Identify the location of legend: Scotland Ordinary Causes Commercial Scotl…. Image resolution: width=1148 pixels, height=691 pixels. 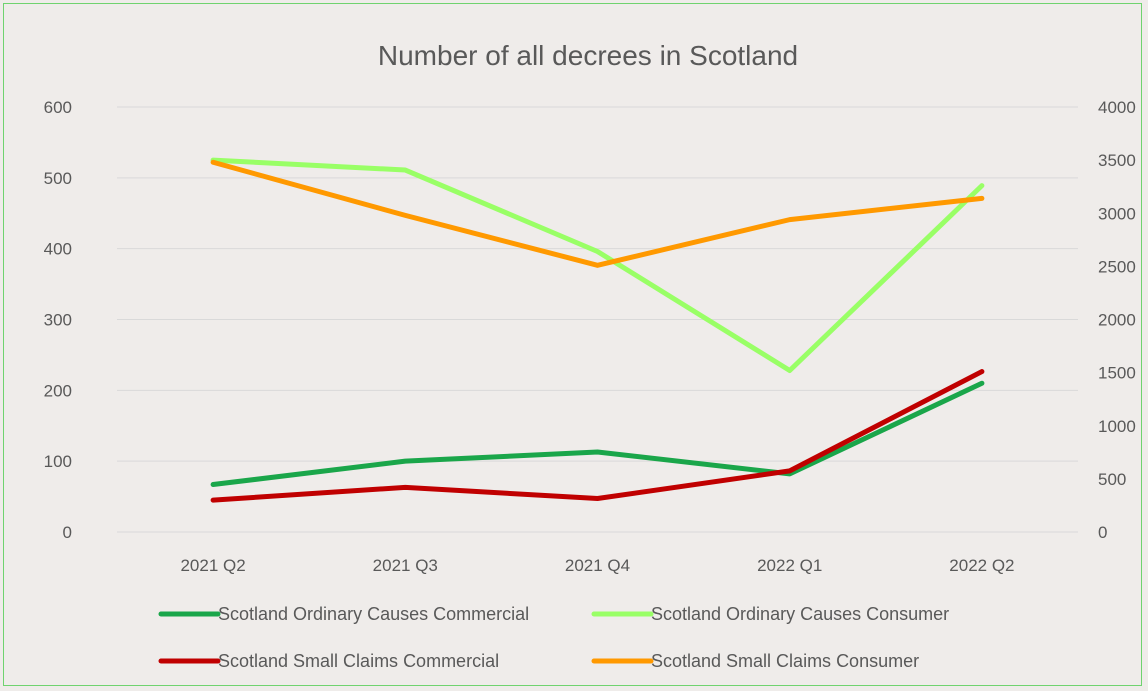
(553, 637).